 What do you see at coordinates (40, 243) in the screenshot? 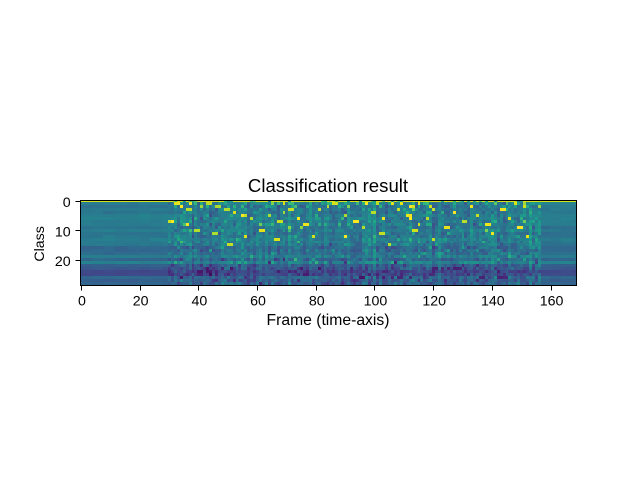
I see `svg-text: Class` at bounding box center [40, 243].